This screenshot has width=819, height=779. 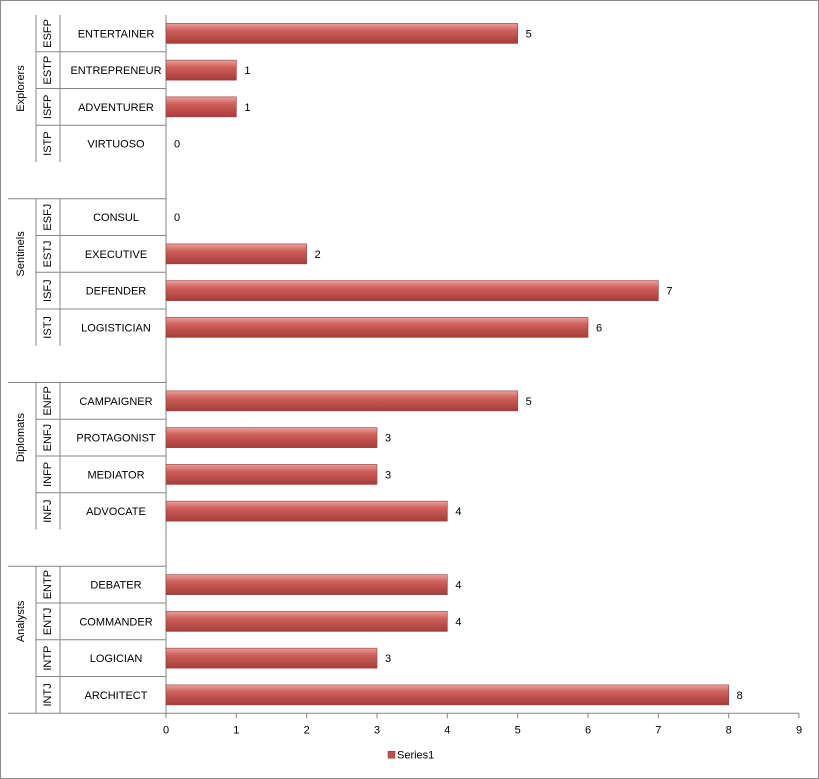 I want to click on category-label-istj: LOGISTICIAN, so click(x=116, y=328).